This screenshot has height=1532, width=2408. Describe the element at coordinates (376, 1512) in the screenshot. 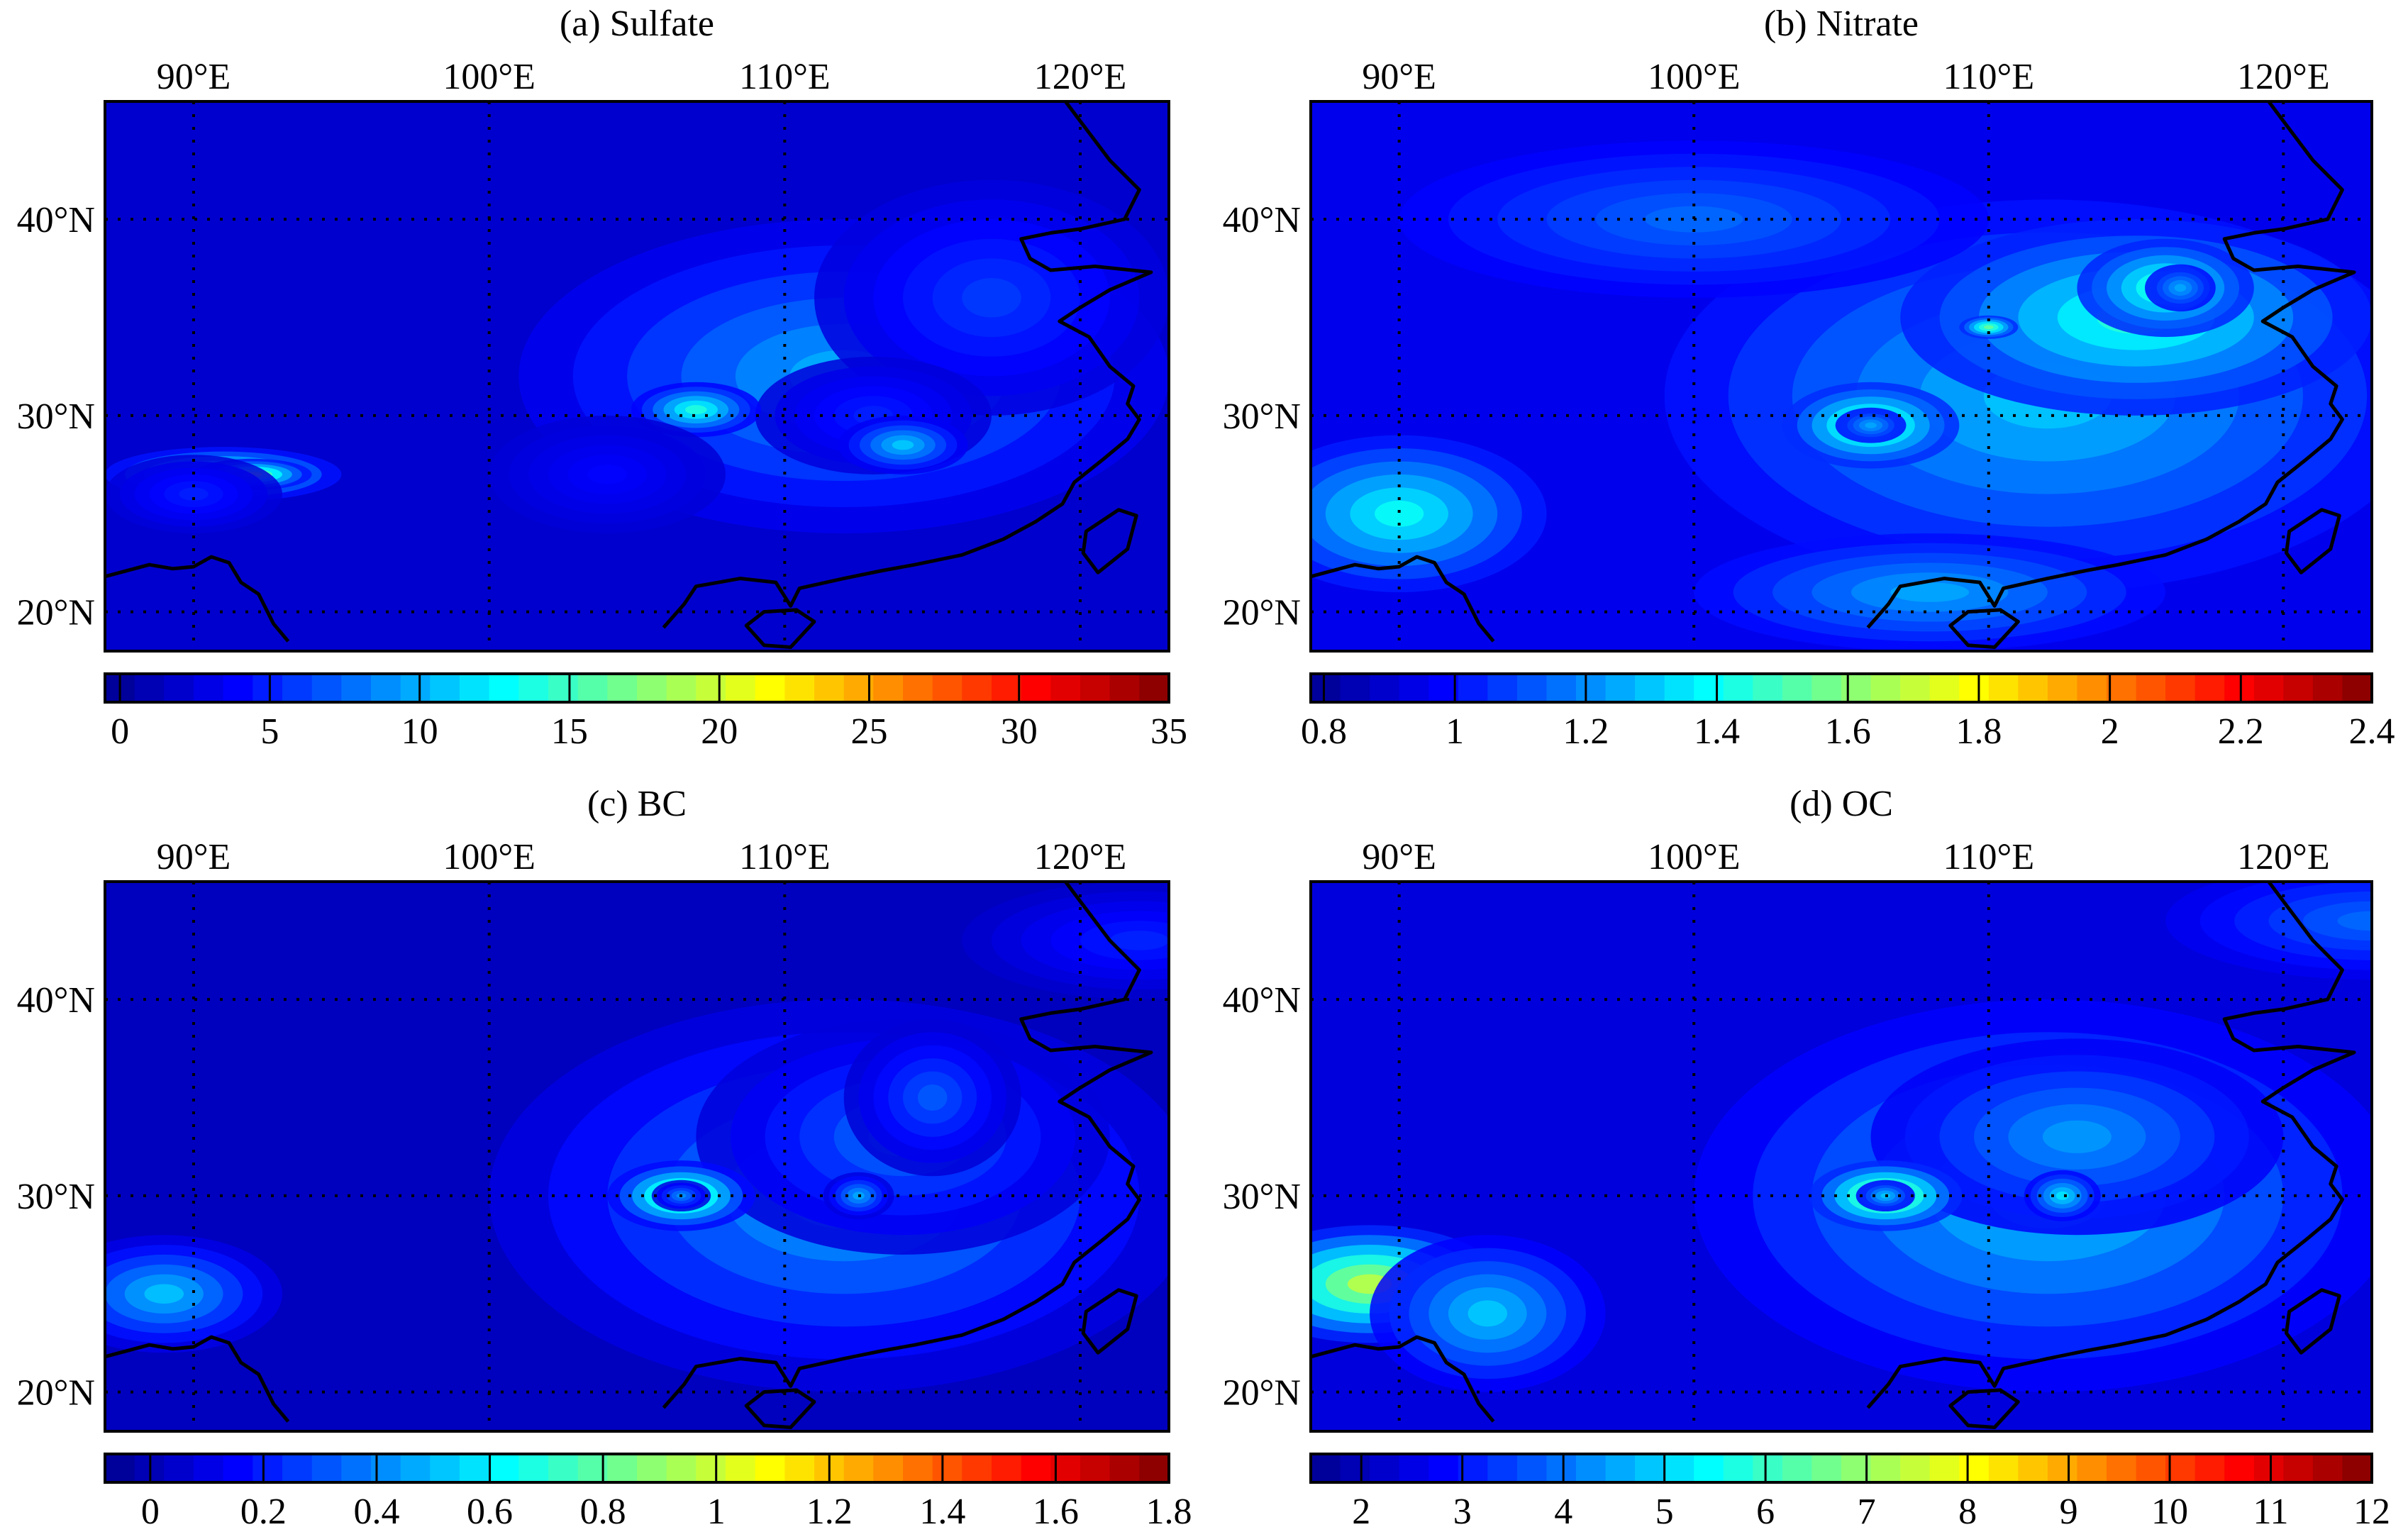

I see `colorbar-tick-label: 0.4` at that location.